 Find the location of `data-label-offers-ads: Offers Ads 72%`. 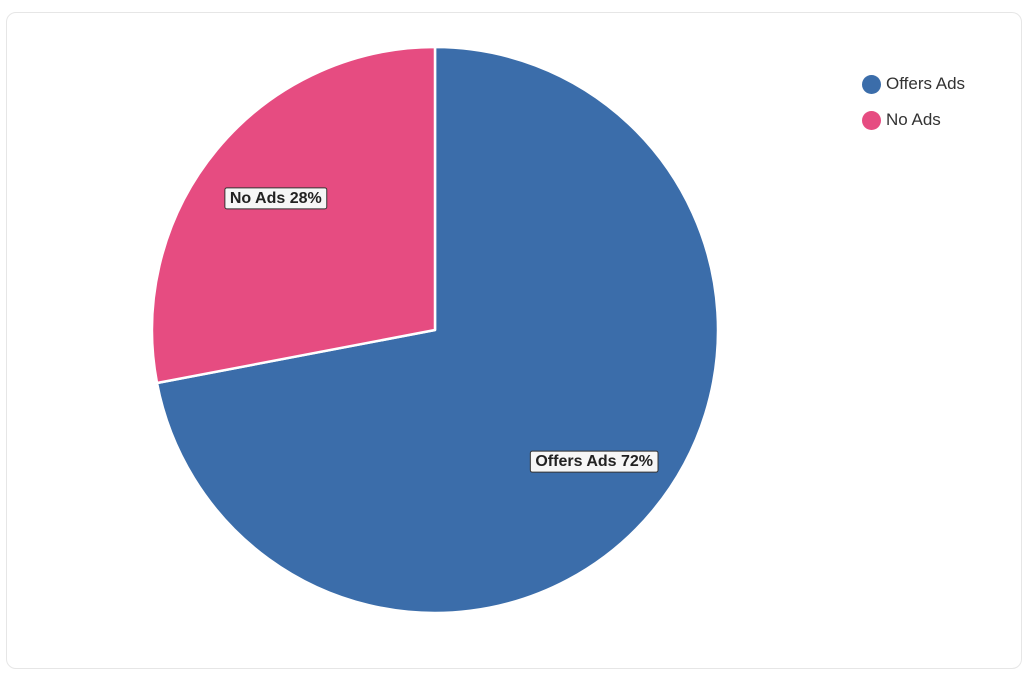

data-label-offers-ads: Offers Ads 72% is located at coordinates (594, 461).